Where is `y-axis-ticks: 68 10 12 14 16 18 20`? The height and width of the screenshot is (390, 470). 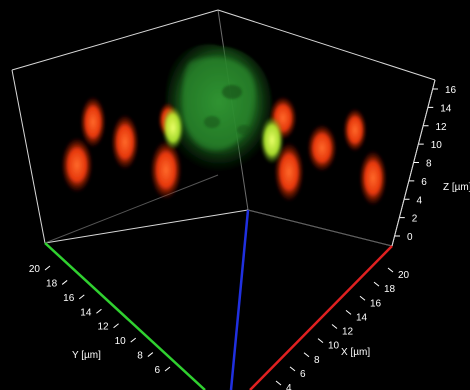 y-axis-ticks: 68 10 12 14 16 18 20 is located at coordinates (100, 320).